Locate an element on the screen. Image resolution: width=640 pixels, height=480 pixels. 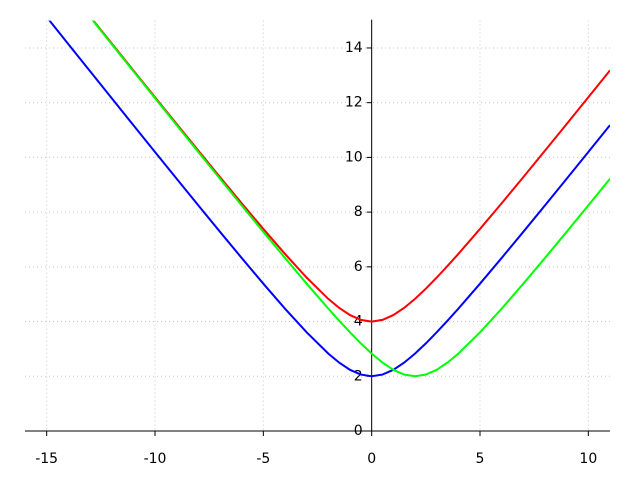
x-tick-label: 10 is located at coordinates (588, 459).